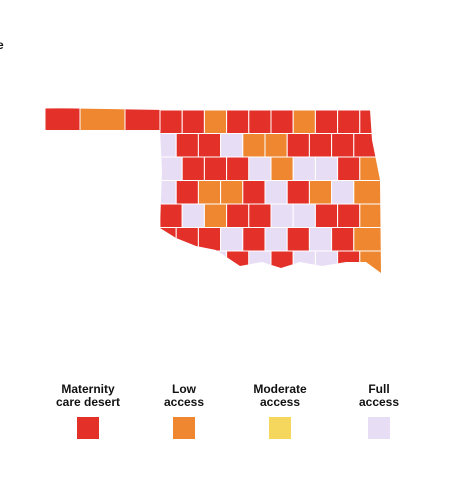 The height and width of the screenshot is (486, 460). I want to click on cropped-text: e, so click(2, 45).